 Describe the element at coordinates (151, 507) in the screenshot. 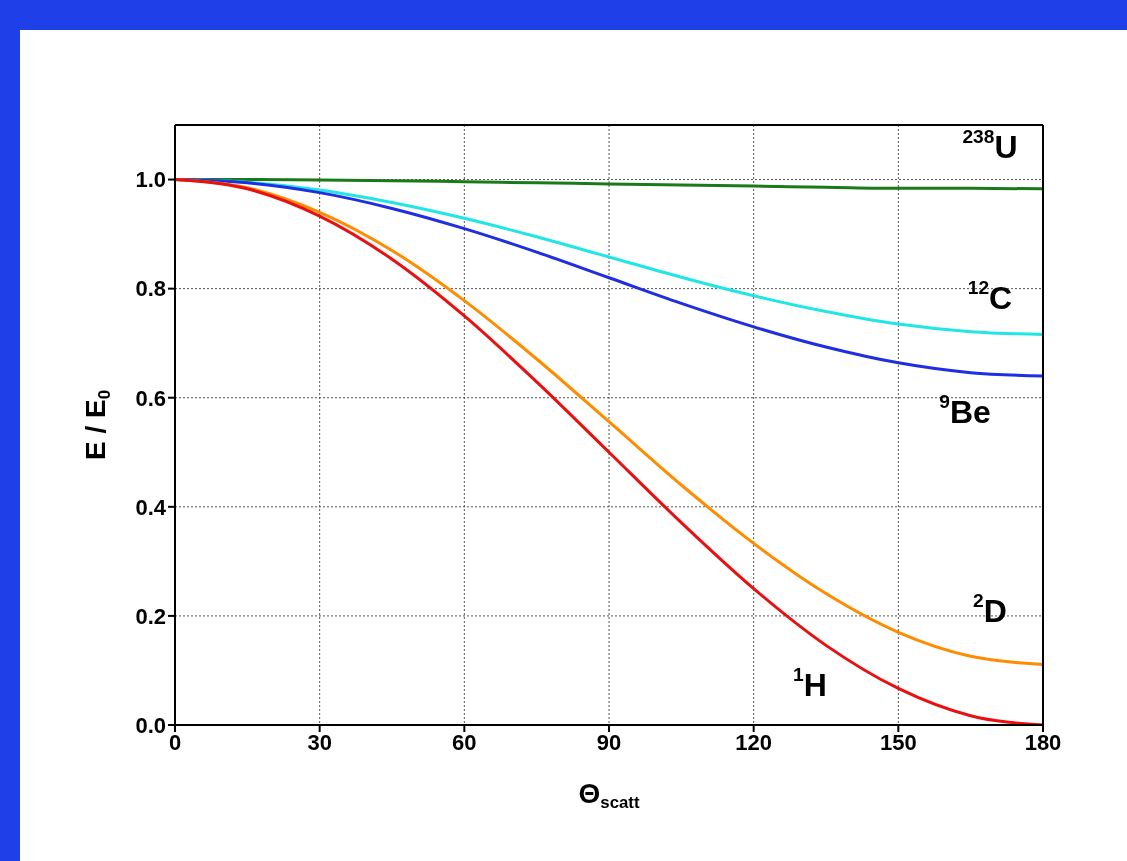

I see `y-tick-label: 0.4` at that location.